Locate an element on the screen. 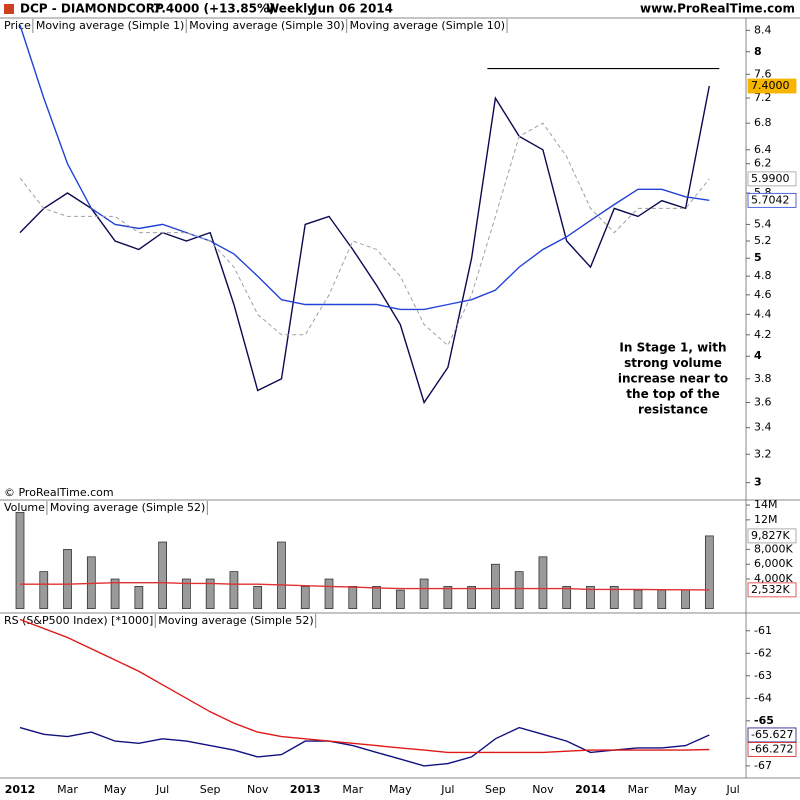 The height and width of the screenshot is (800, 800). value-label: 9,827K is located at coordinates (770, 535).